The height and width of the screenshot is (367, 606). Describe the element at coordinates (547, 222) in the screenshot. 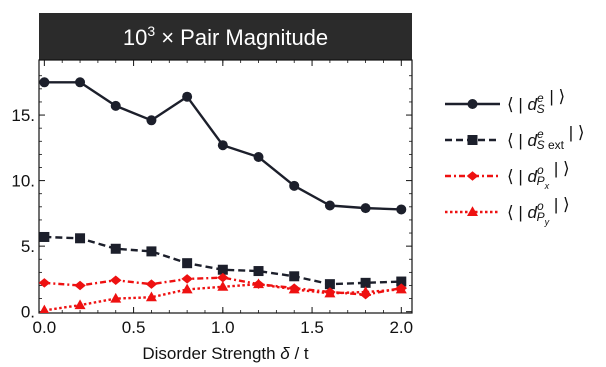

I see `legend-subsubscript: y` at that location.